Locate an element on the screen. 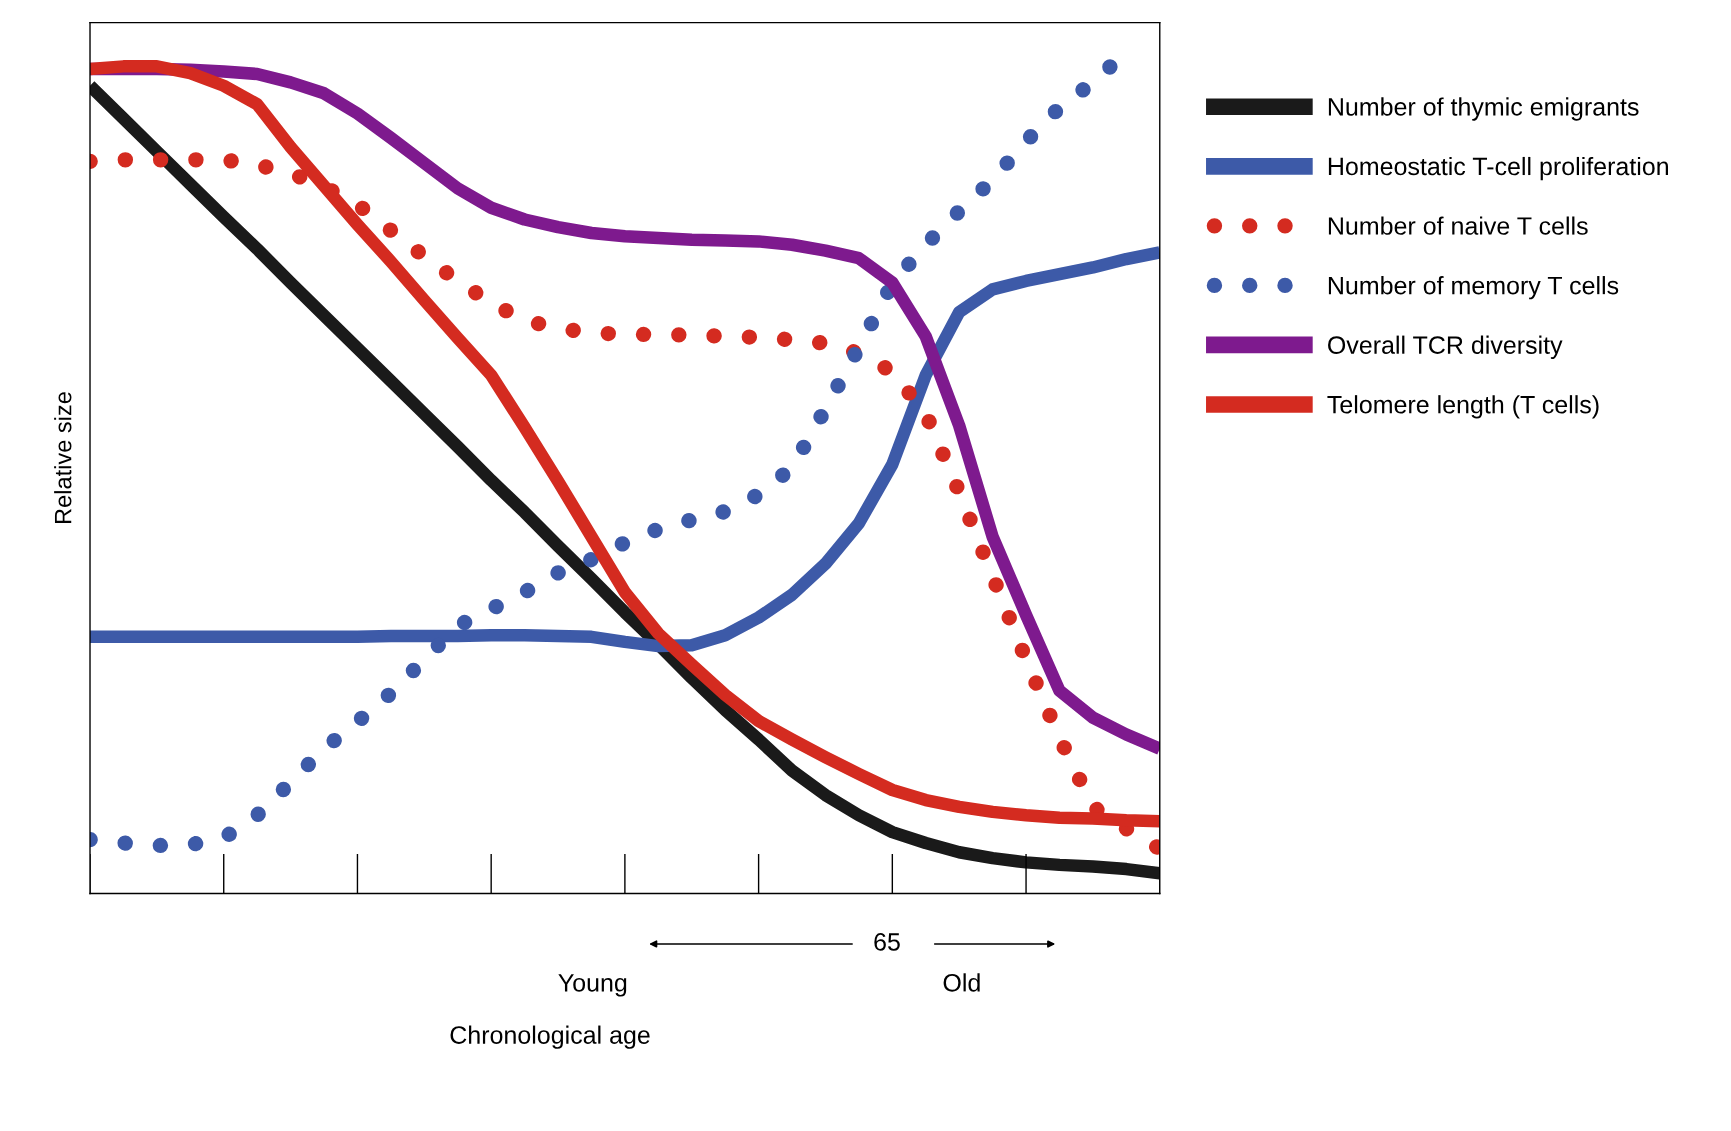 The height and width of the screenshot is (1131, 1731). legend-label: Telomere length (T cells) is located at coordinates (1463, 407).